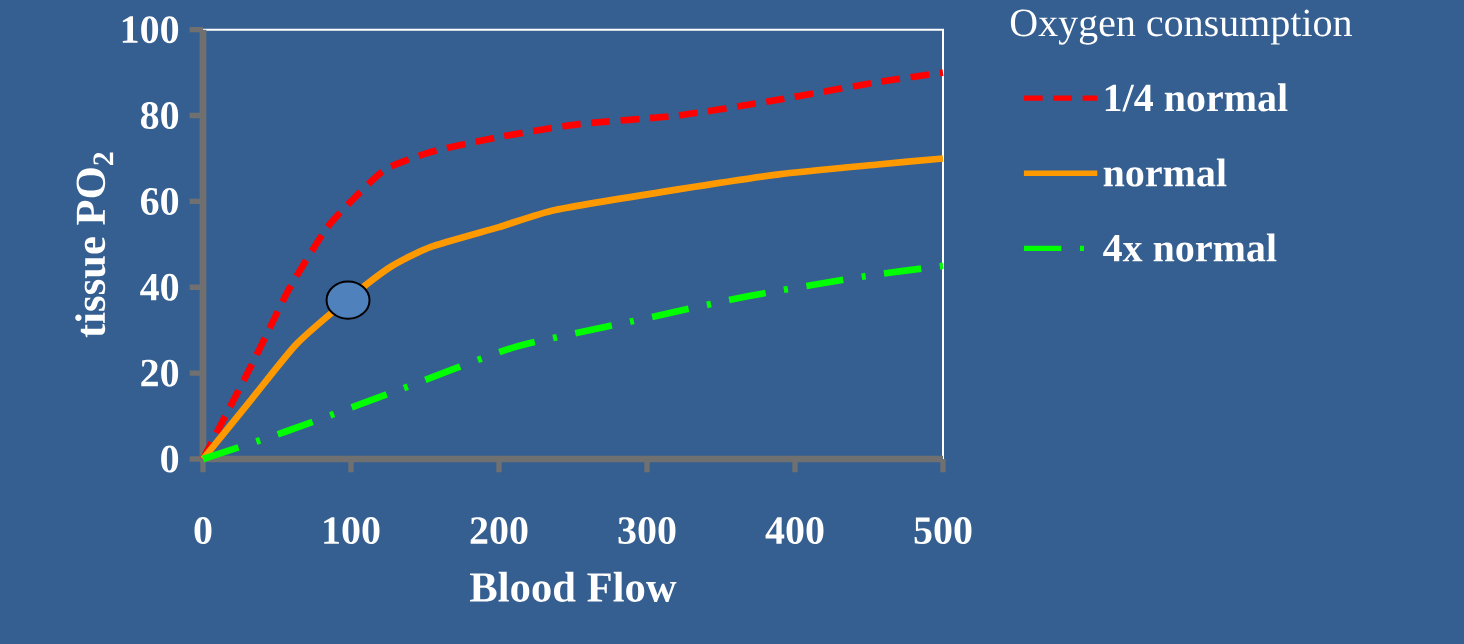 The height and width of the screenshot is (644, 1464). I want to click on y-tick-label: 0, so click(170, 459).